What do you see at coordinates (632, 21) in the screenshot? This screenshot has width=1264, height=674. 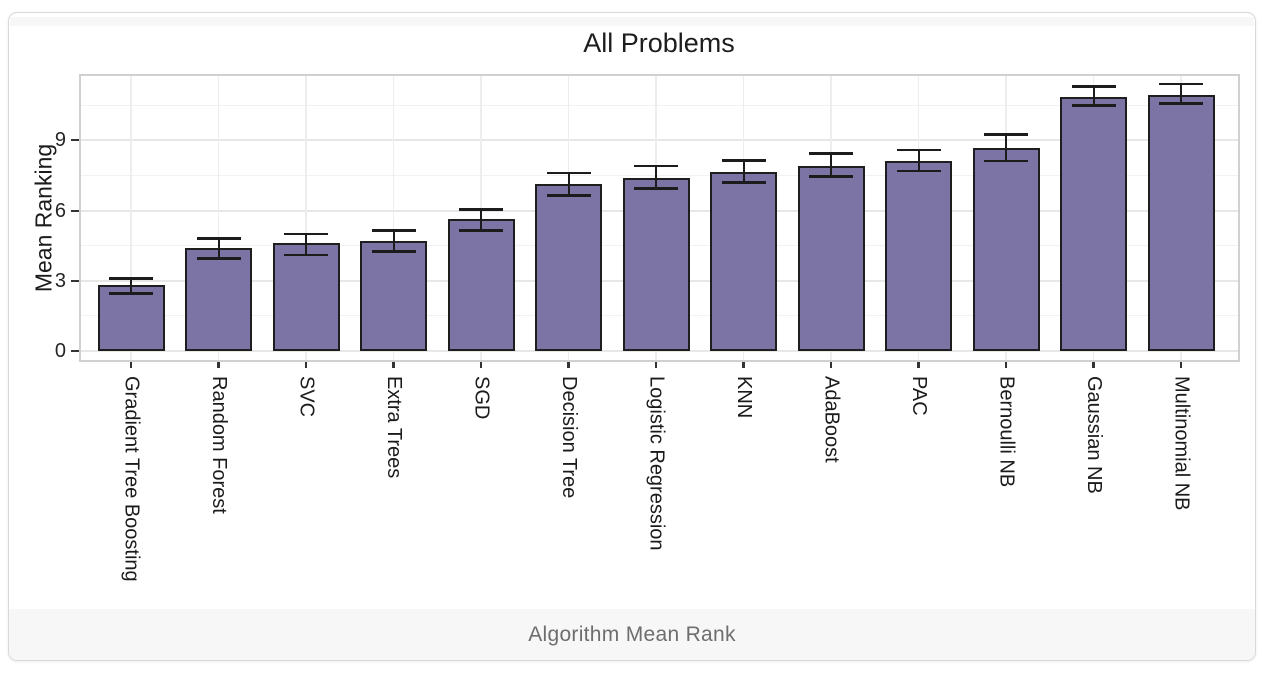 I see `card-top-strip` at bounding box center [632, 21].